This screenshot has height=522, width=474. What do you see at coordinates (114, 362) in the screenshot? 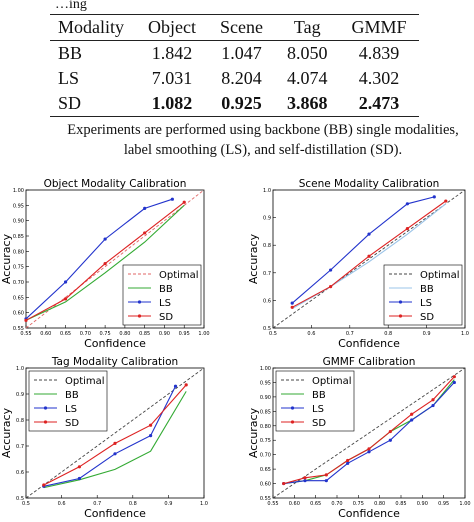
I see `chart-title: Tag Modality Calibration` at bounding box center [114, 362].